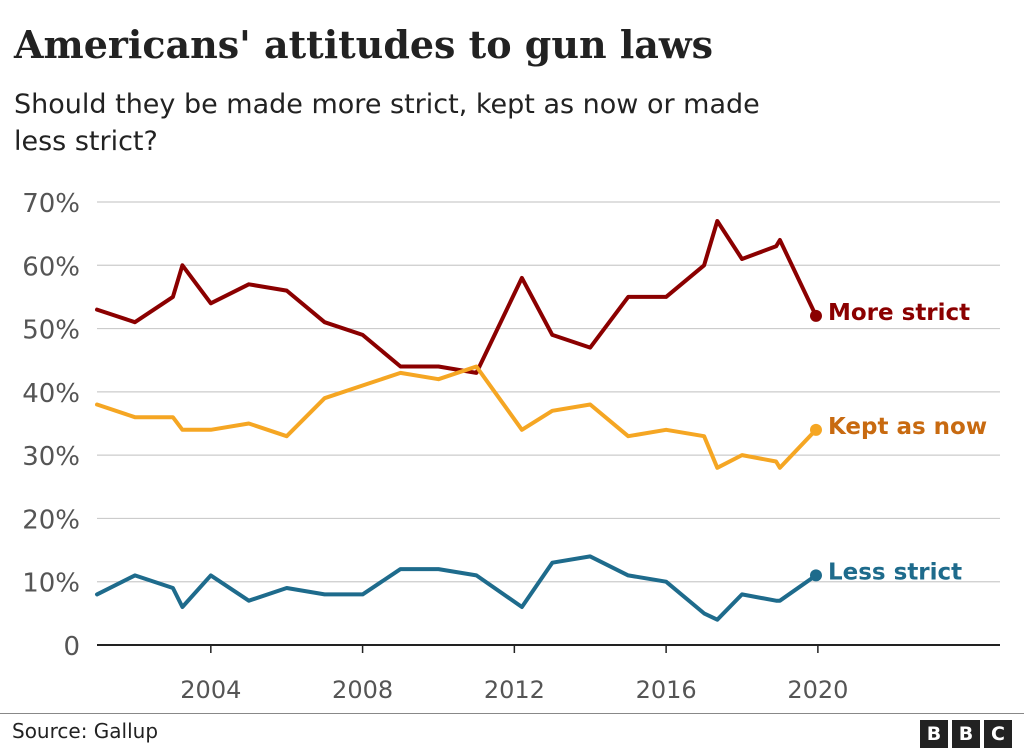 Image resolution: width=1024 pixels, height=752 pixels. What do you see at coordinates (51, 584) in the screenshot?
I see `y-tick-label: 10%` at bounding box center [51, 584].